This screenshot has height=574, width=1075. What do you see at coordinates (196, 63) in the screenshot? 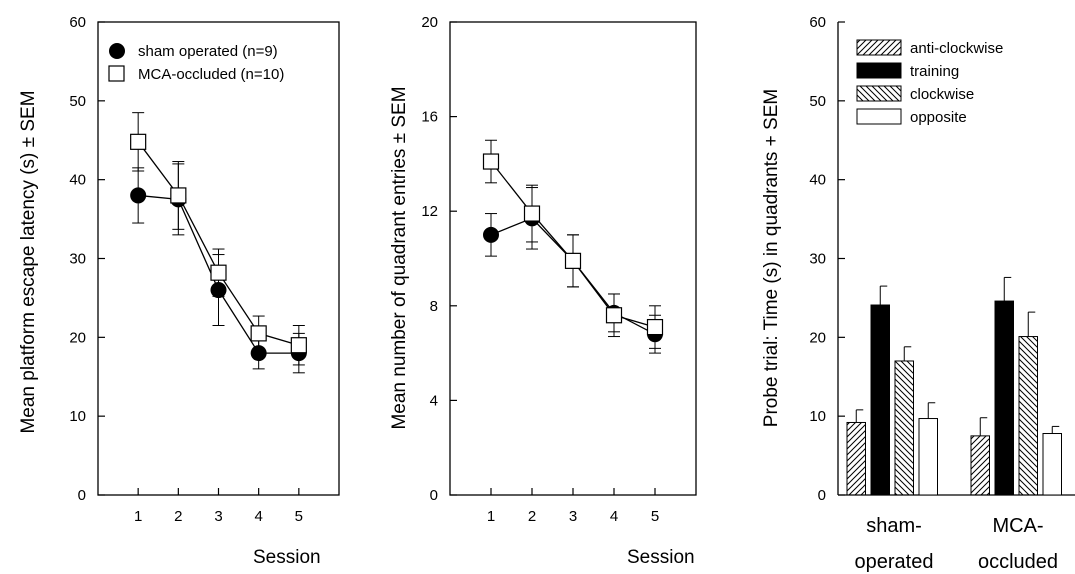
I see `legend-latency: sham operated (n=9) MCA-occluded (n=10)` at bounding box center [196, 63].